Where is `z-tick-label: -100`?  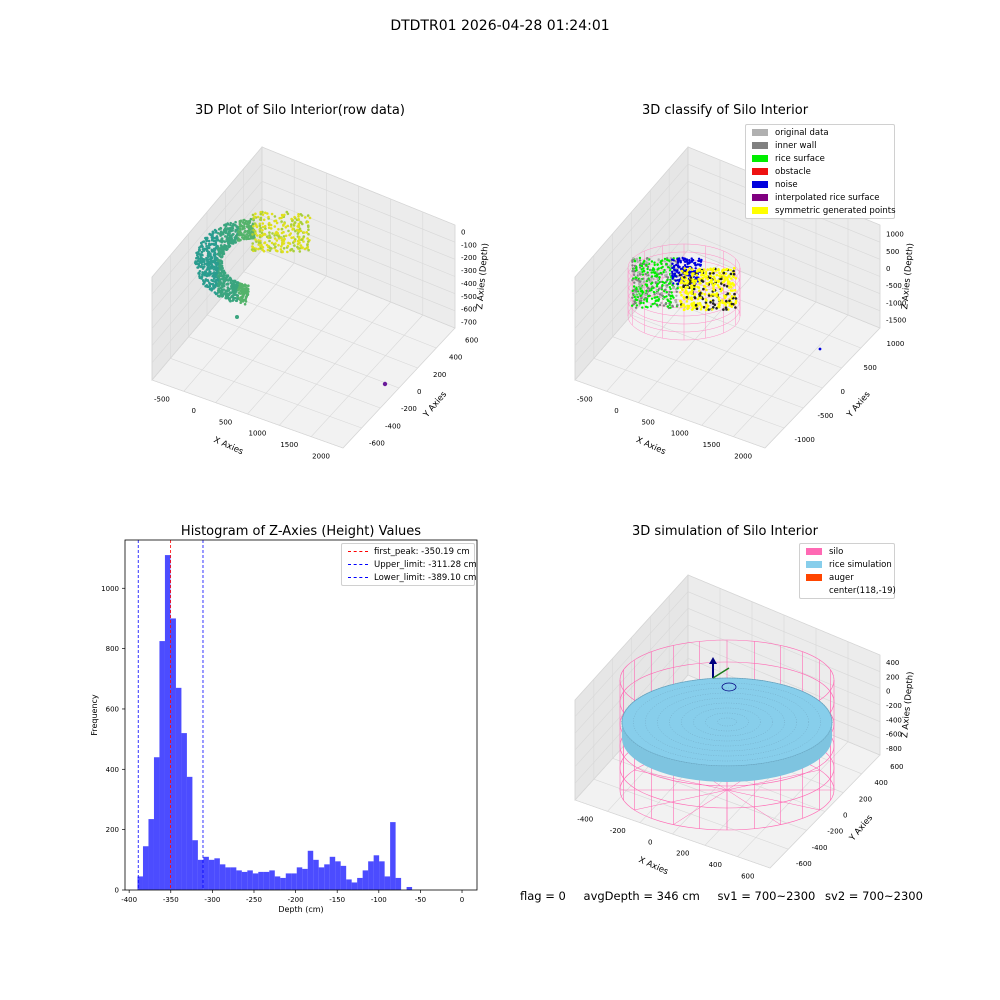
z-tick-label: -100 is located at coordinates (469, 245).